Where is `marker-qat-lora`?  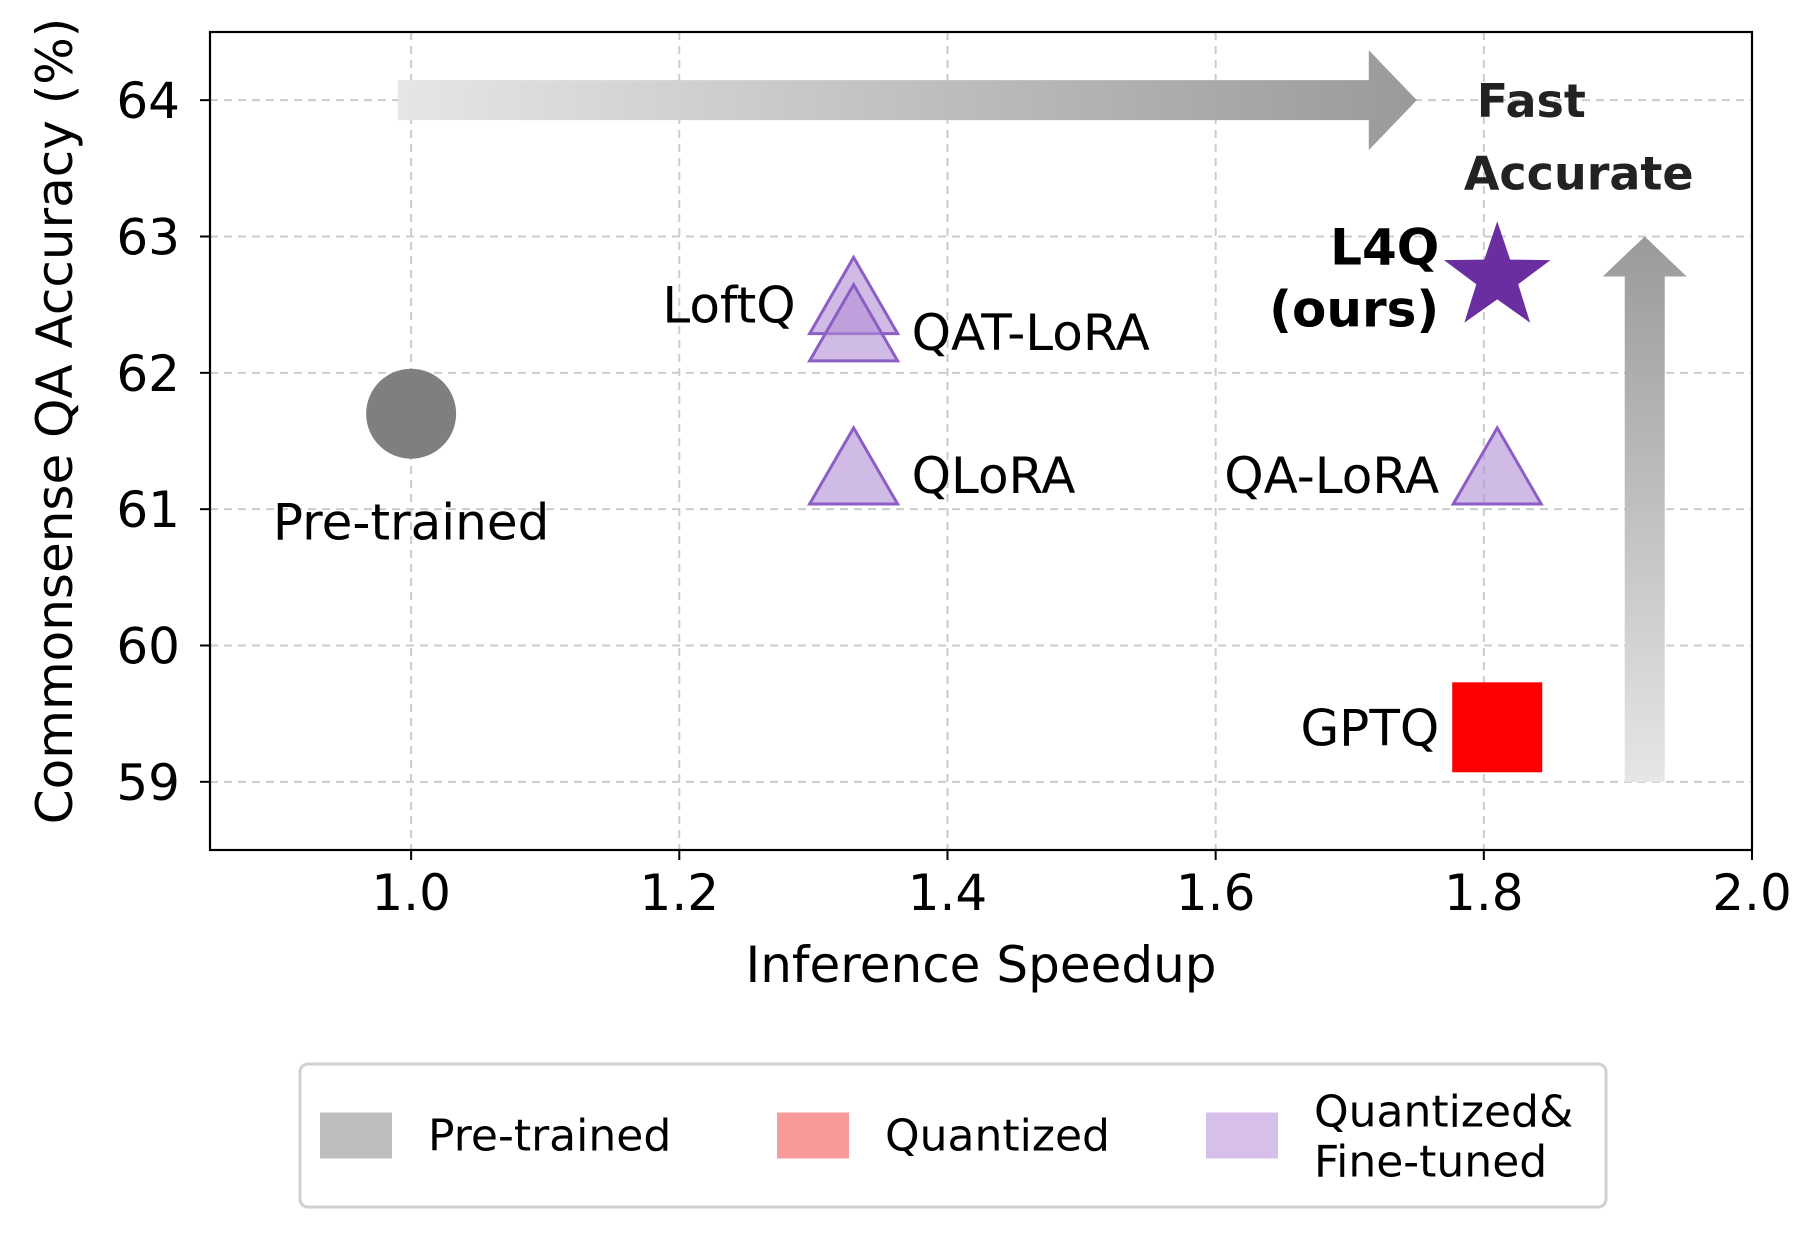 marker-qat-lora is located at coordinates (854, 322).